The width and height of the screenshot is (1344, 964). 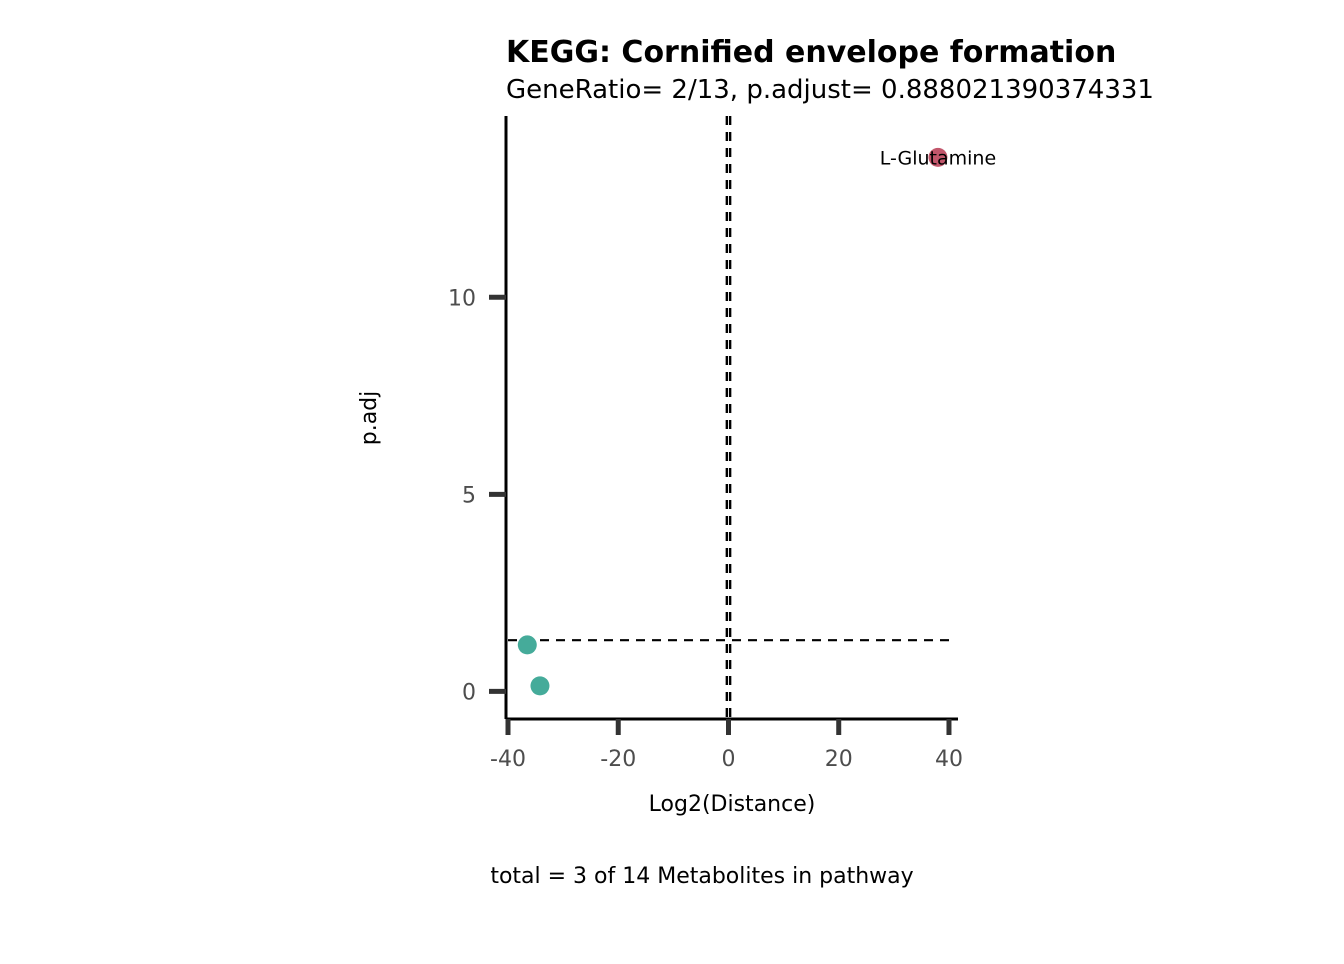 What do you see at coordinates (469, 495) in the screenshot?
I see `y-tick-label: 5` at bounding box center [469, 495].